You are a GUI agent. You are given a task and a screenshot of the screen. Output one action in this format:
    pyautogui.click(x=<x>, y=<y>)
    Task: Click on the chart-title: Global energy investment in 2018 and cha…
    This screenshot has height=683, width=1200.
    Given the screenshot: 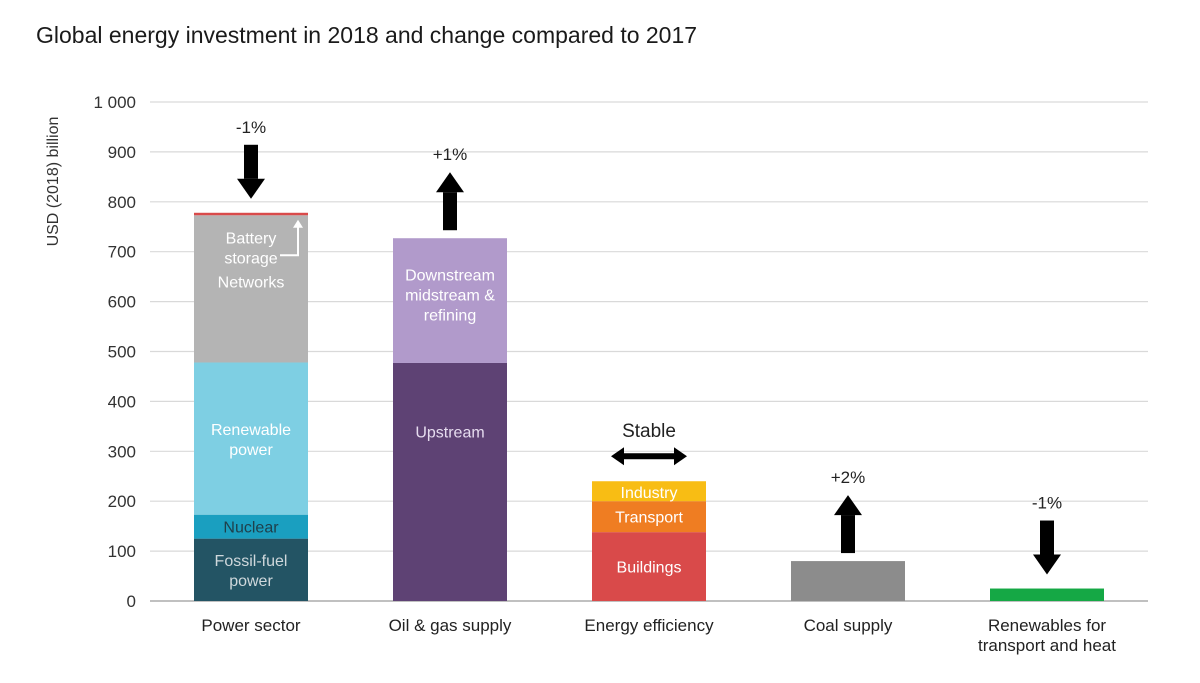 What is the action you would take?
    pyautogui.click(x=367, y=35)
    